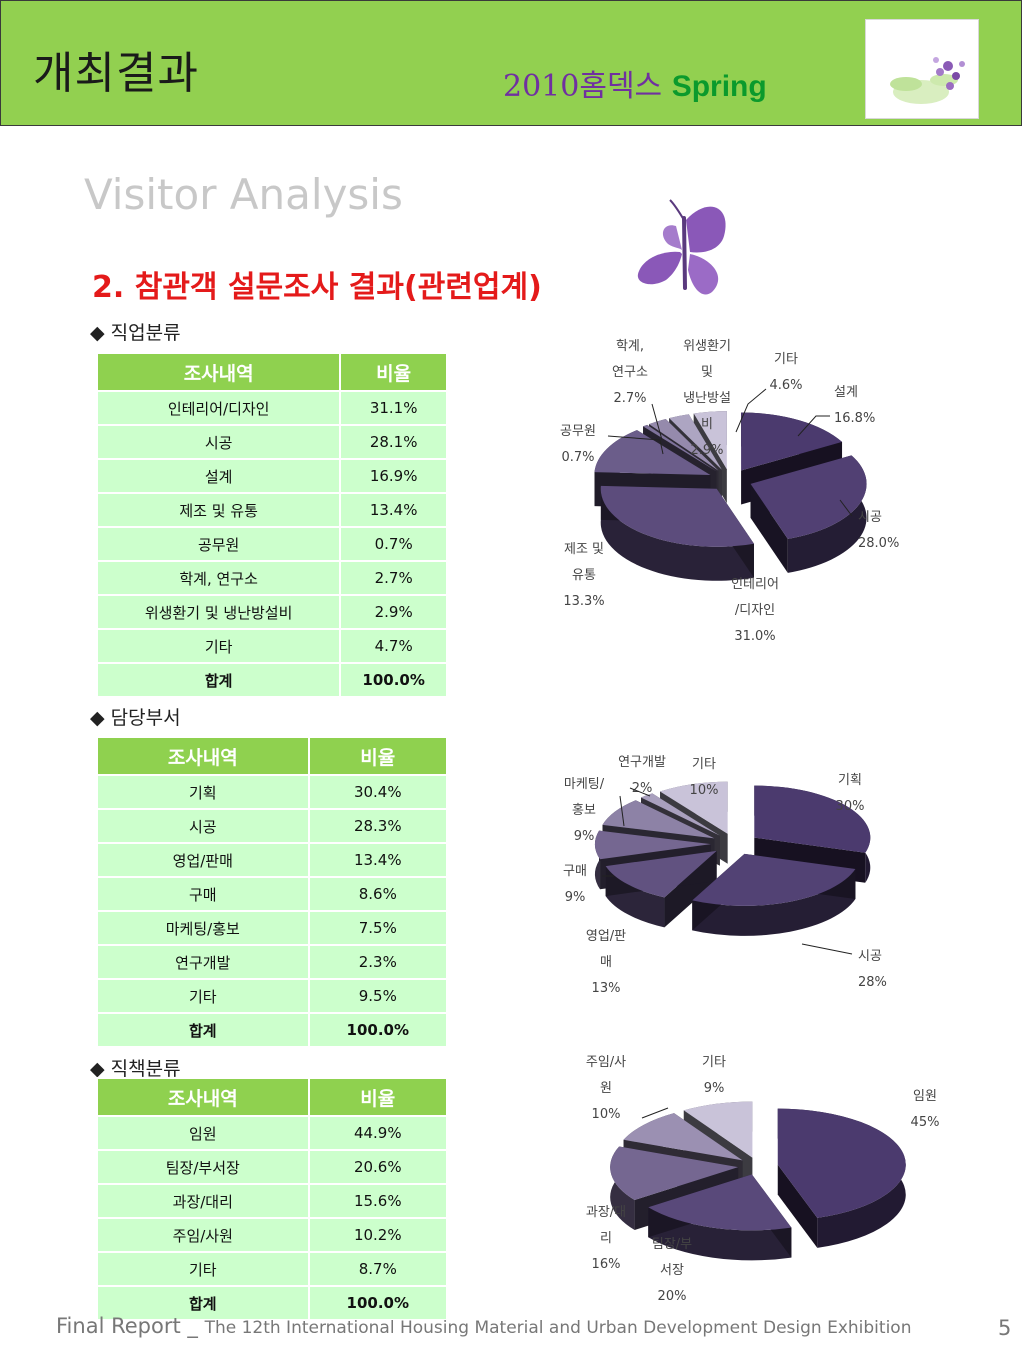  Describe the element at coordinates (218, 408) in the screenshot. I see `item-cell: 인테리어/디자인` at that location.